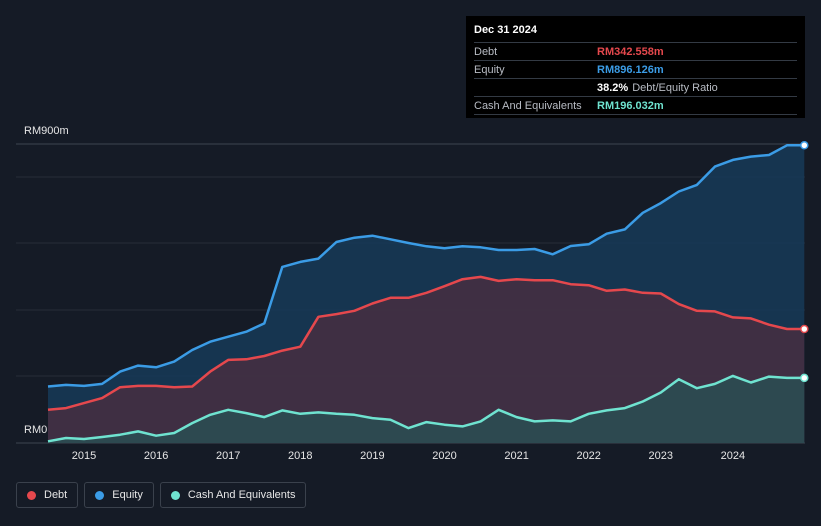  Describe the element at coordinates (630, 69) in the screenshot. I see `tooltip-value: RM896.126m` at that location.